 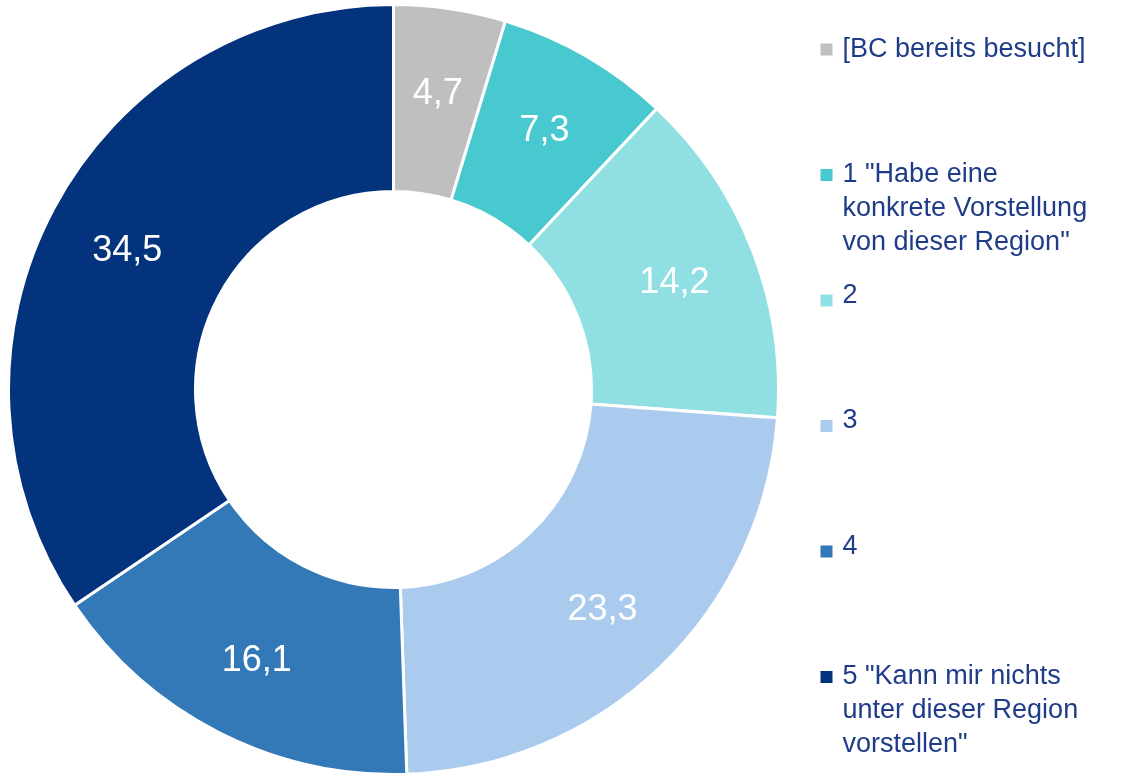 I want to click on data-label: 23,3, so click(x=602, y=607).